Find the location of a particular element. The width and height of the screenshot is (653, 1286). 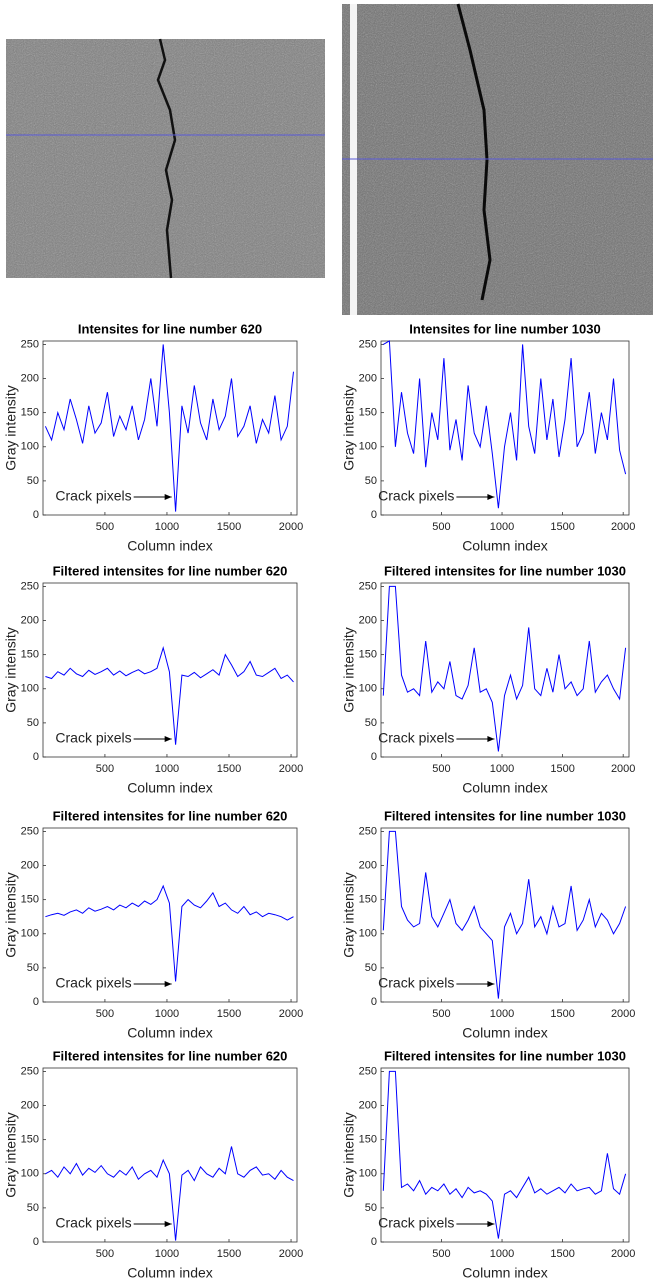

chart-title: Intensites for line number 1030 is located at coordinates (504, 328).